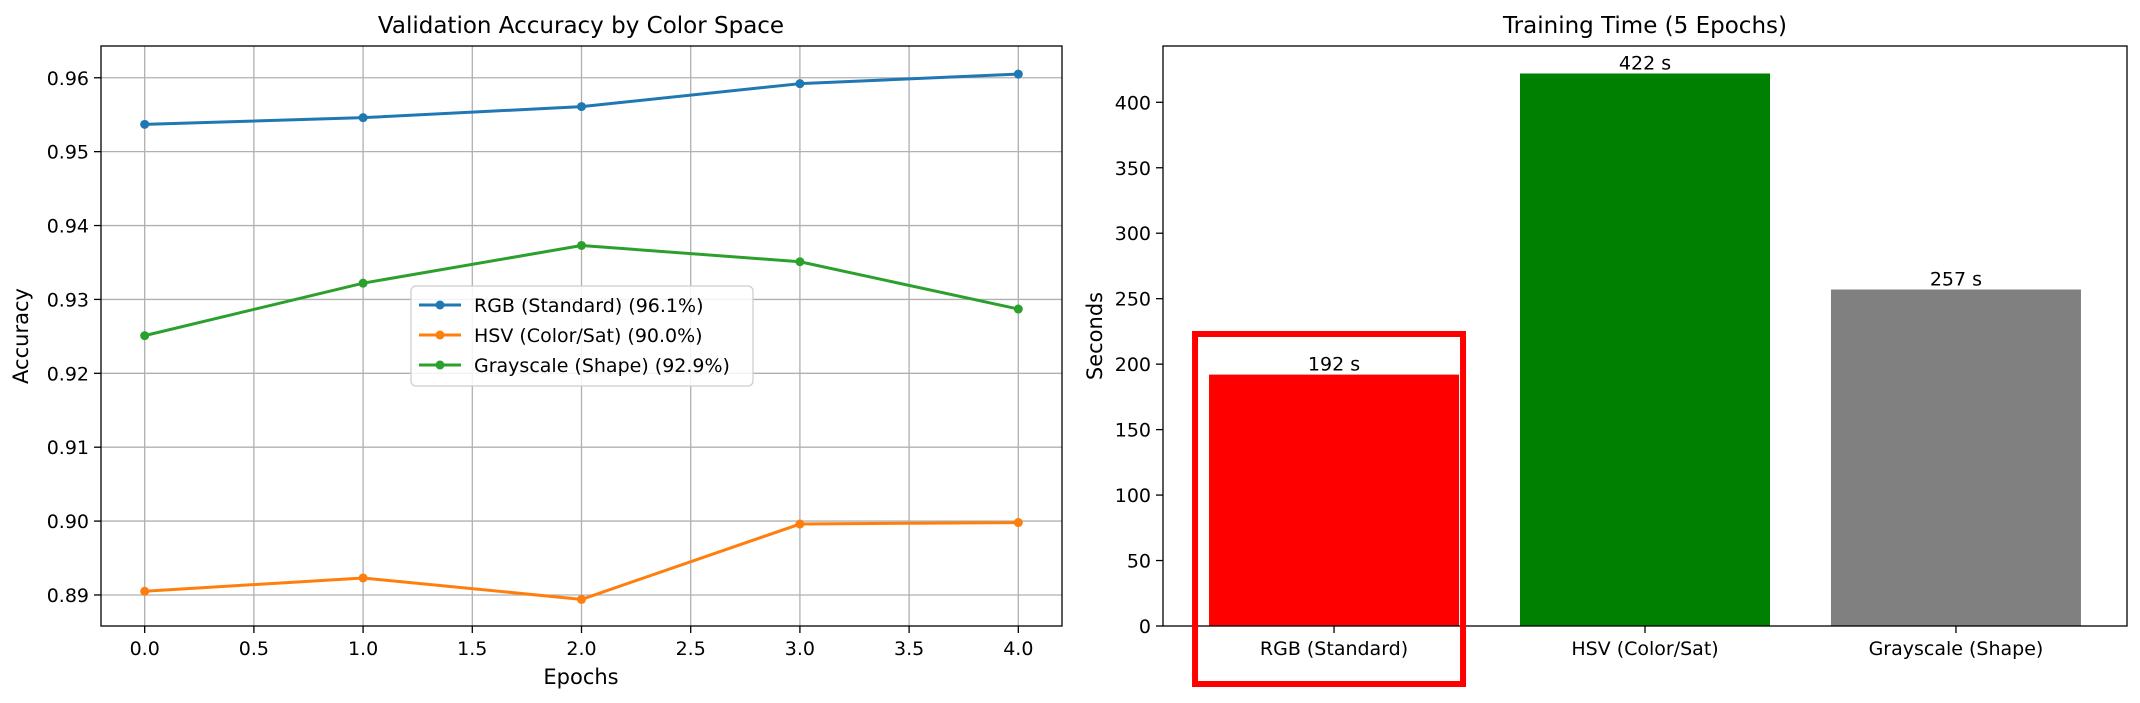  I want to click on bar-chart-highlight, so click(1329, 509).